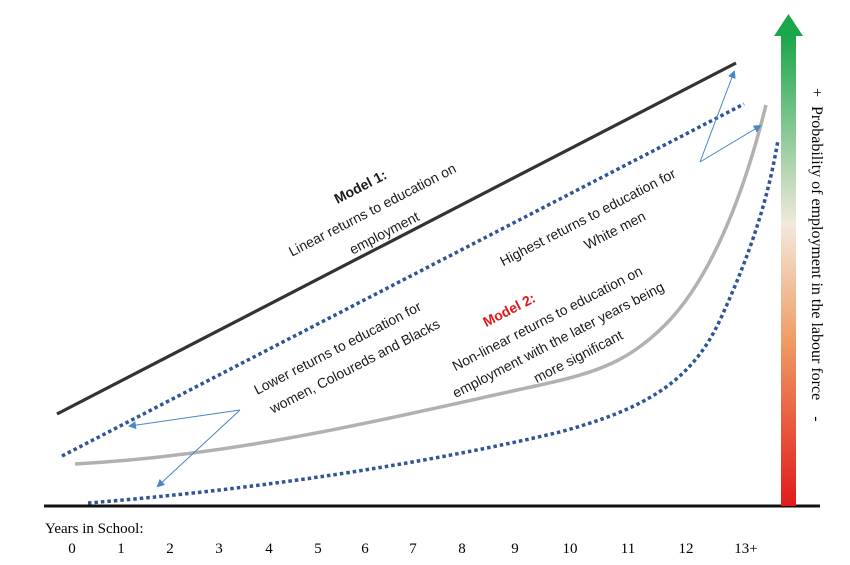 The height and width of the screenshot is (565, 850). I want to click on y-axis-plus: +, so click(816, 92).